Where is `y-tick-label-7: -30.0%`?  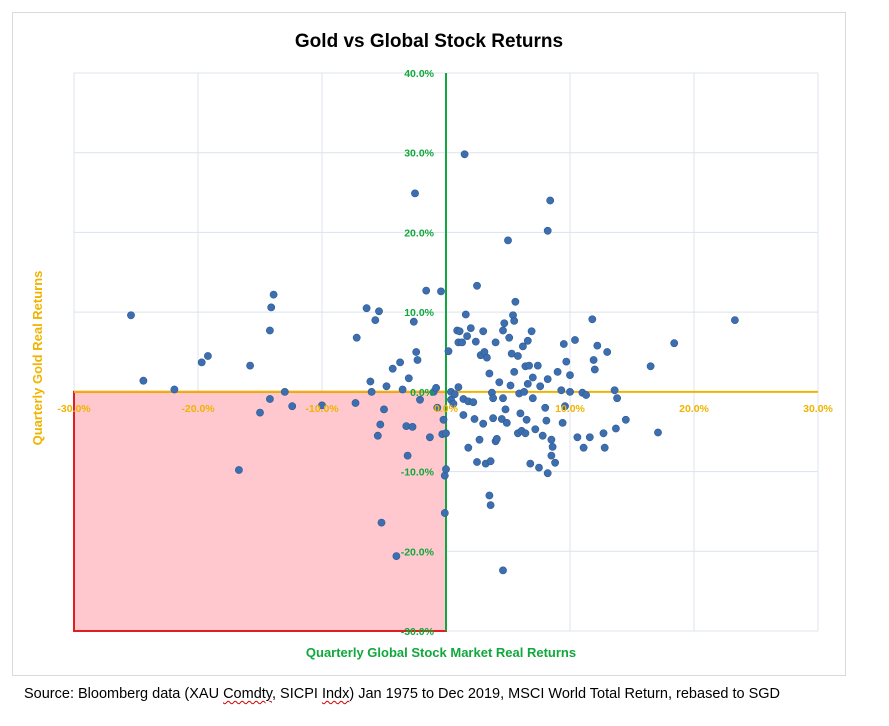 y-tick-label-7: -30.0% is located at coordinates (418, 632).